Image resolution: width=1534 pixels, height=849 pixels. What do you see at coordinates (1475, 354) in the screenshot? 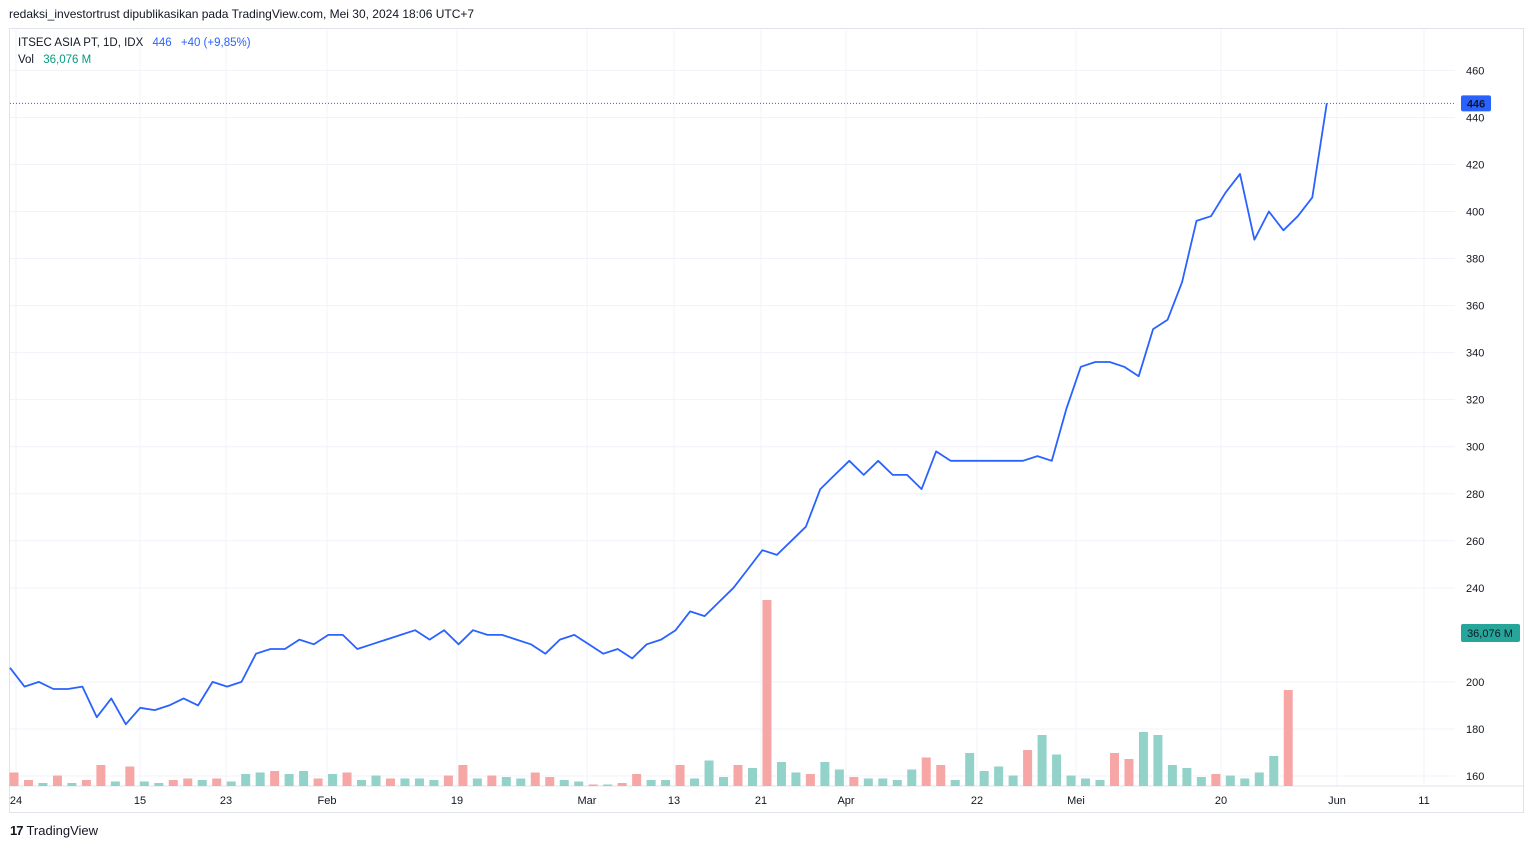
I see `price-axis-label: 340` at bounding box center [1475, 354].